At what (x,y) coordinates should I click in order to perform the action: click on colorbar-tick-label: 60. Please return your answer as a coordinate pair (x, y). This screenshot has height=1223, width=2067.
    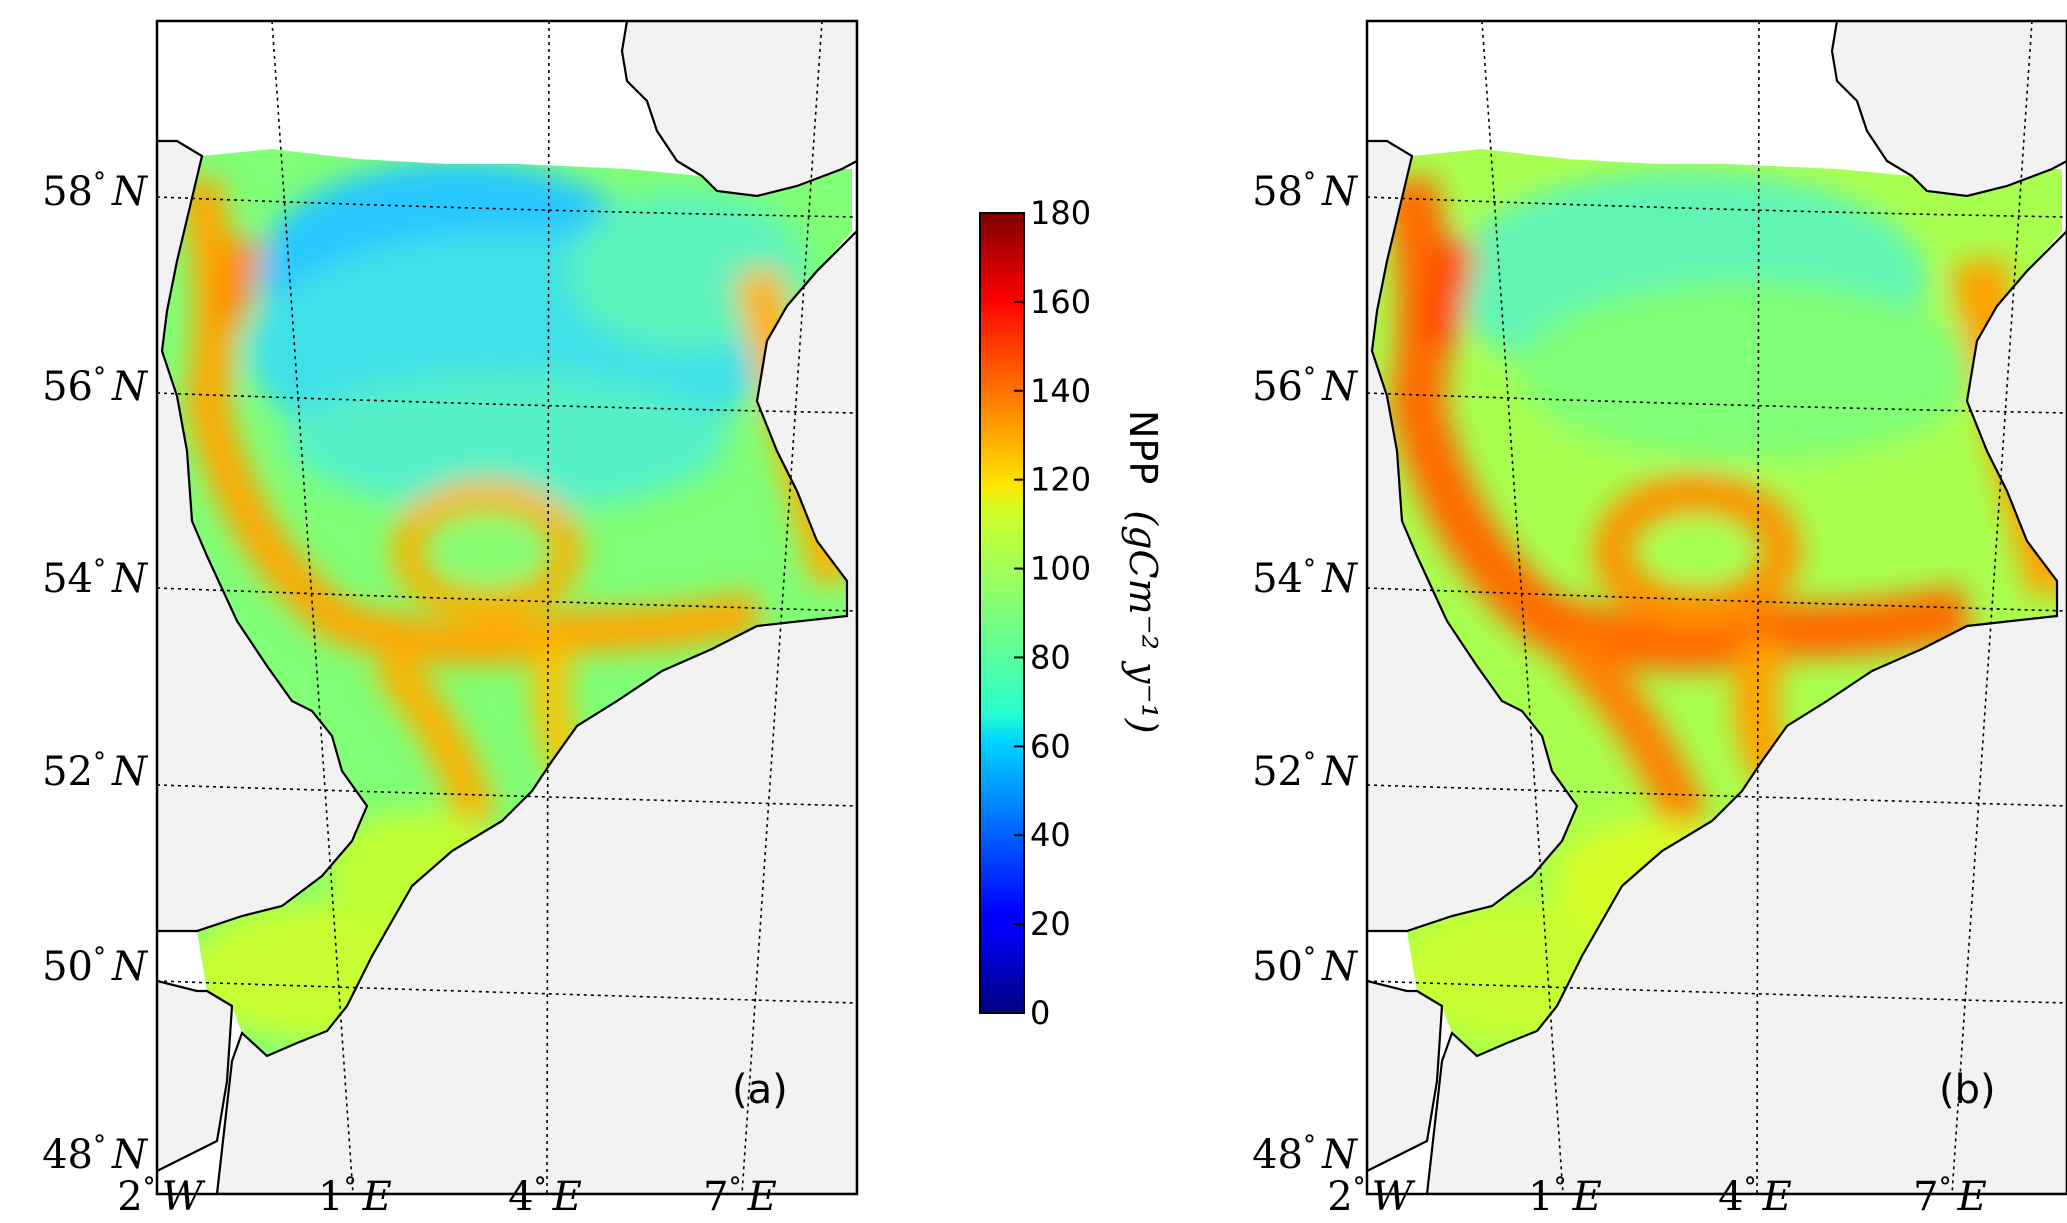
    Looking at the image, I should click on (1050, 746).